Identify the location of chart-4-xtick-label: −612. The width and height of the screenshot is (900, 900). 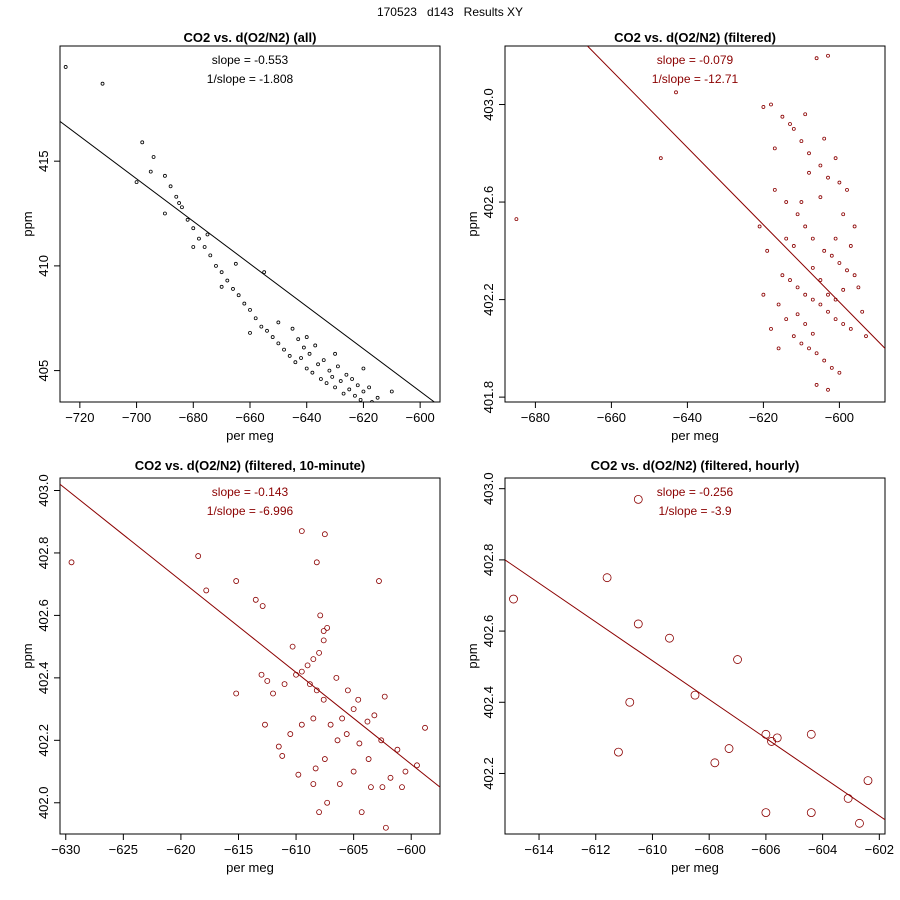
(595, 849).